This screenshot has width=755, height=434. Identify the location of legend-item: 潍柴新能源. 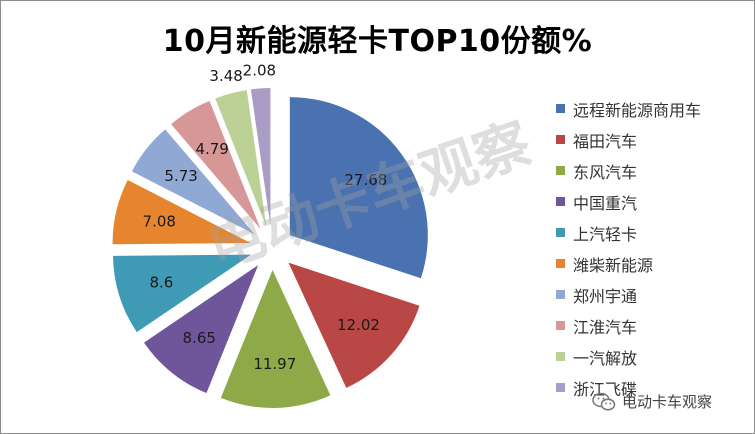
(653, 263).